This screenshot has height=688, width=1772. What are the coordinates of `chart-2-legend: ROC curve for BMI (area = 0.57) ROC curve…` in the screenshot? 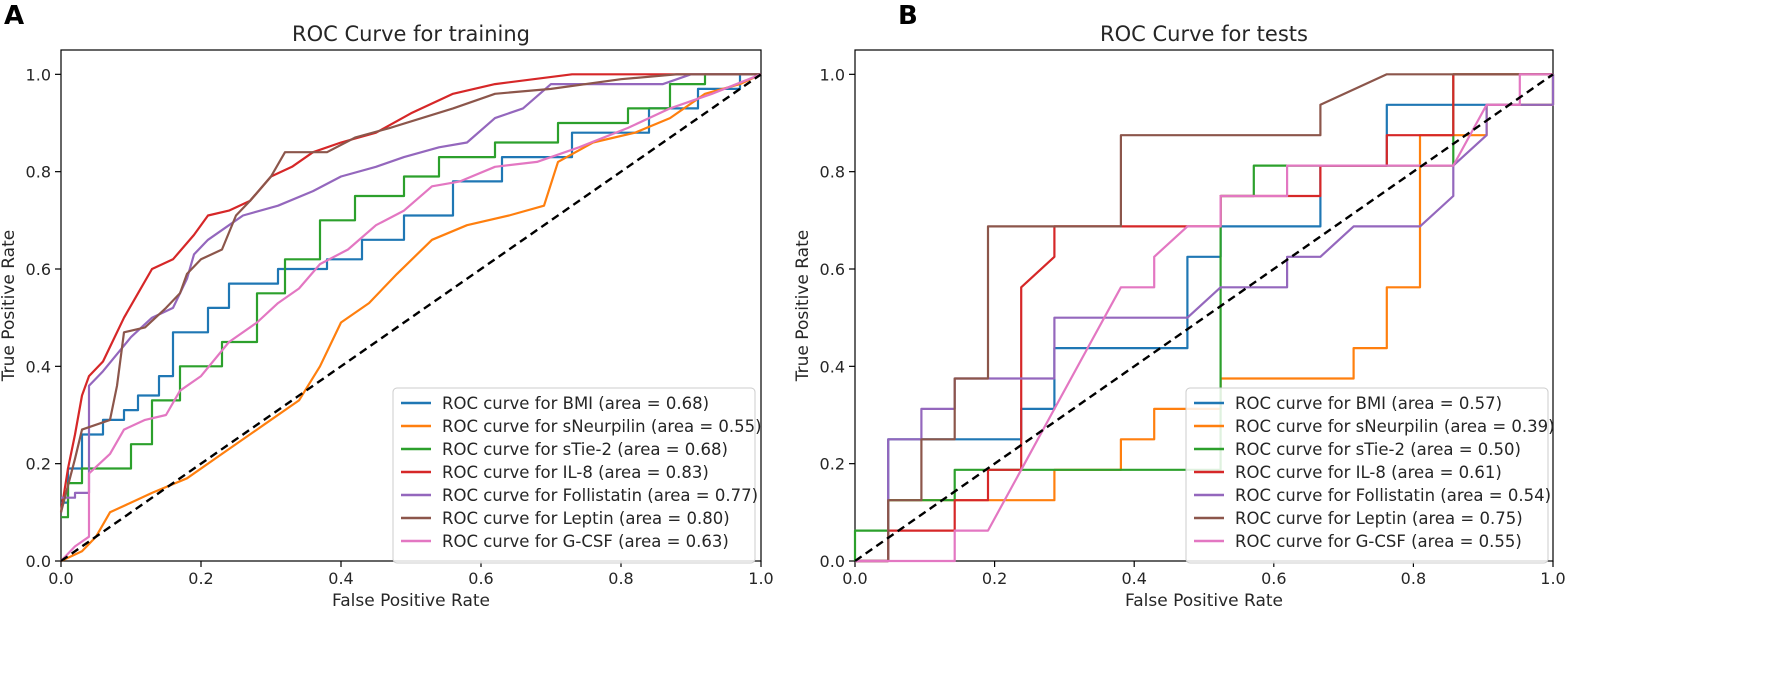 It's located at (1370, 475).